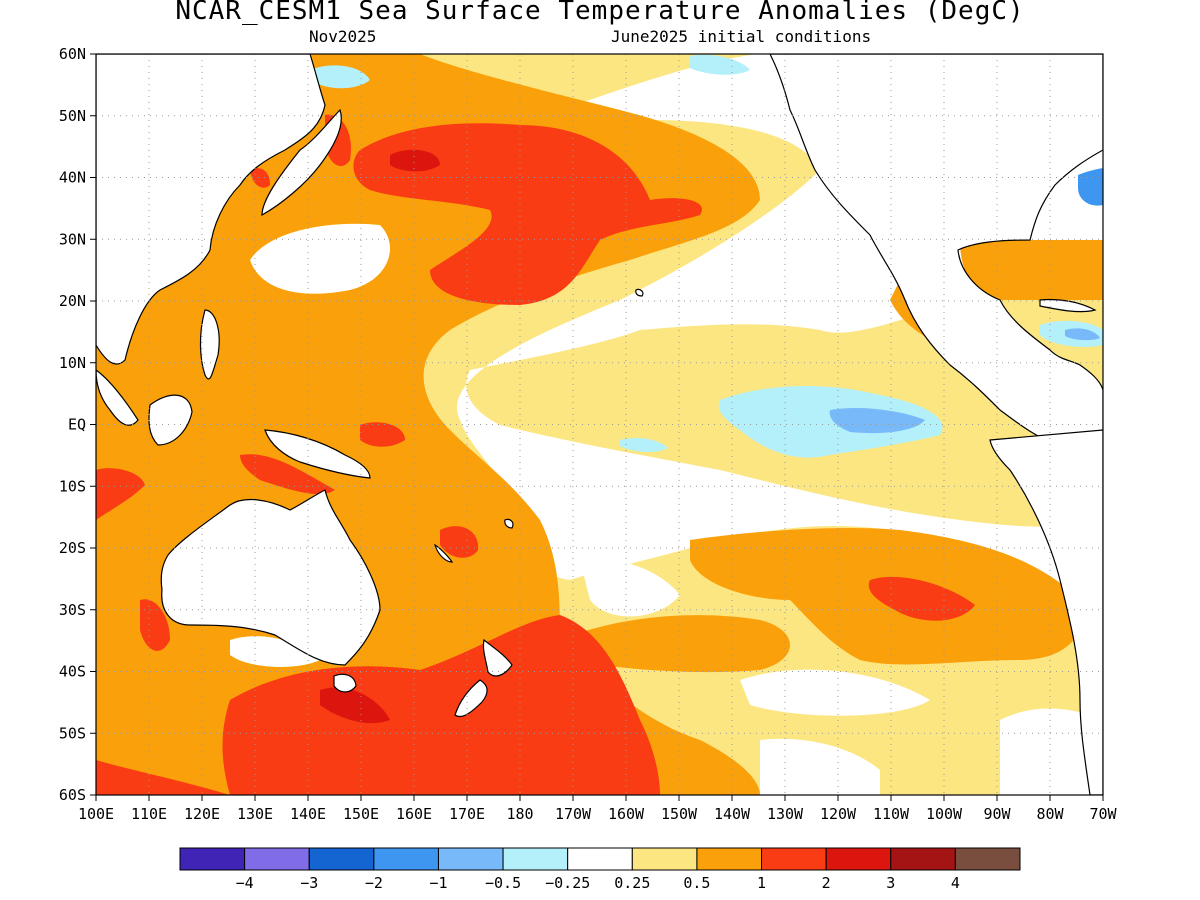  I want to click on colorbar: −4 −3 −2 −1 −0.5 −0.25 0.25 0.5 1 2 3 4, so click(600, 869).